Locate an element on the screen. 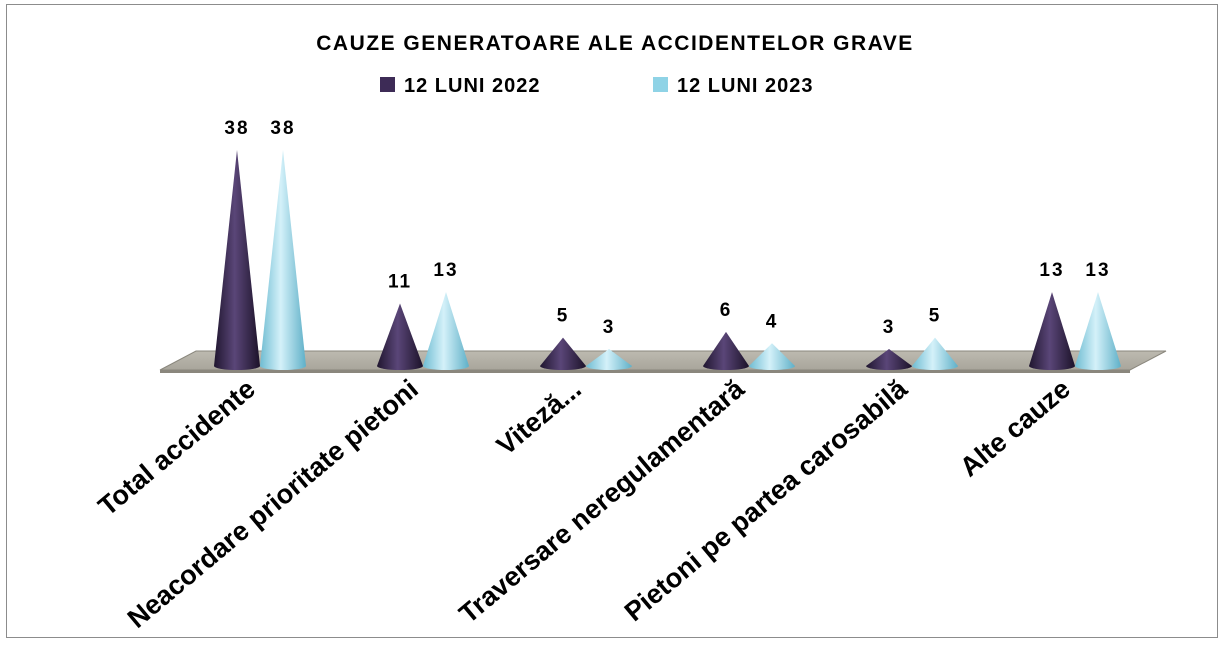  cone-traversare-neregulamentara-12-luni-2022 is located at coordinates (726, 350).